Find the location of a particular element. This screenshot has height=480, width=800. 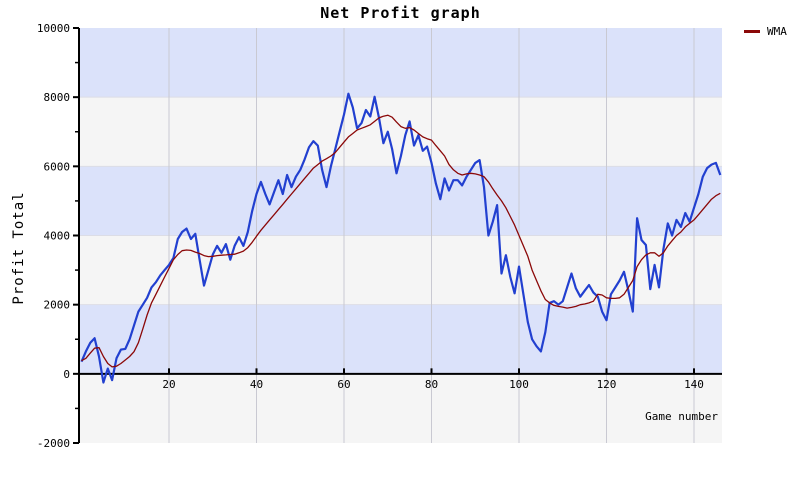

x-tick-label: 20 is located at coordinates (168, 384).